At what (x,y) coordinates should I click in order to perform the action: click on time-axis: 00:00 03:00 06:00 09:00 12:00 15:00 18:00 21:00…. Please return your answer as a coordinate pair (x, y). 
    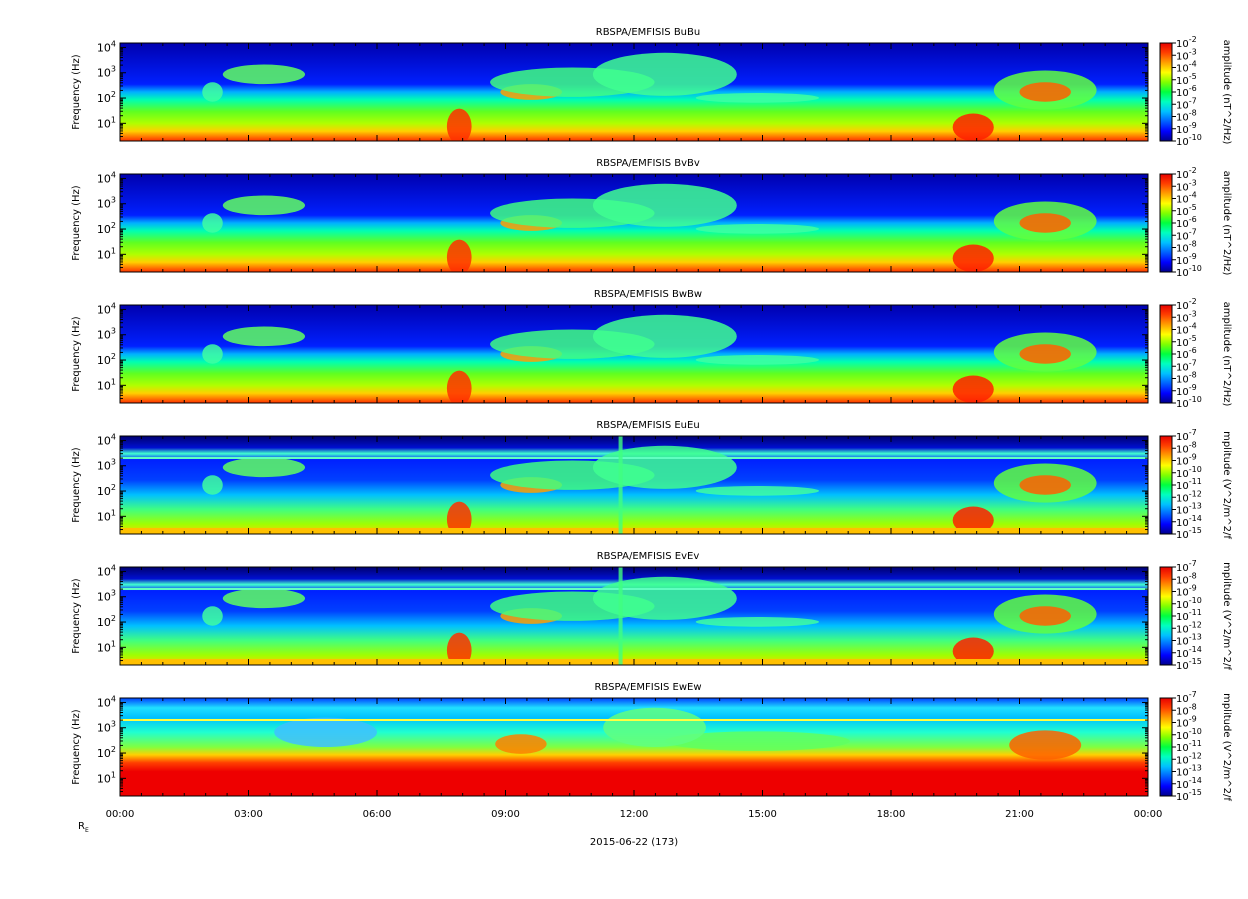
    Looking at the image, I should click on (634, 814).